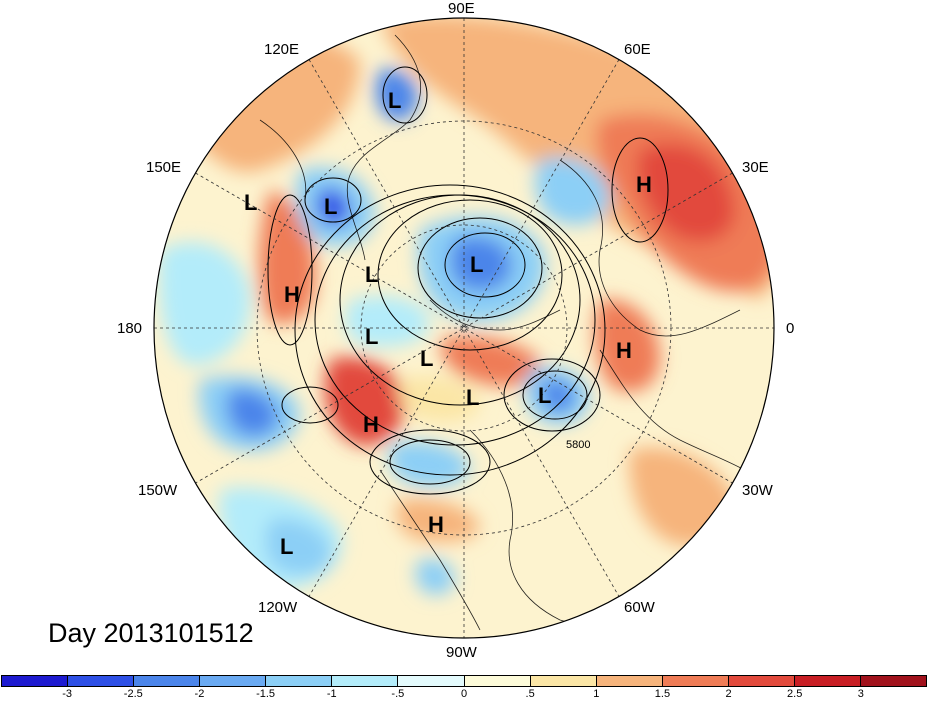  Describe the element at coordinates (578, 445) in the screenshot. I see `contour-label-5800: 5800` at that location.